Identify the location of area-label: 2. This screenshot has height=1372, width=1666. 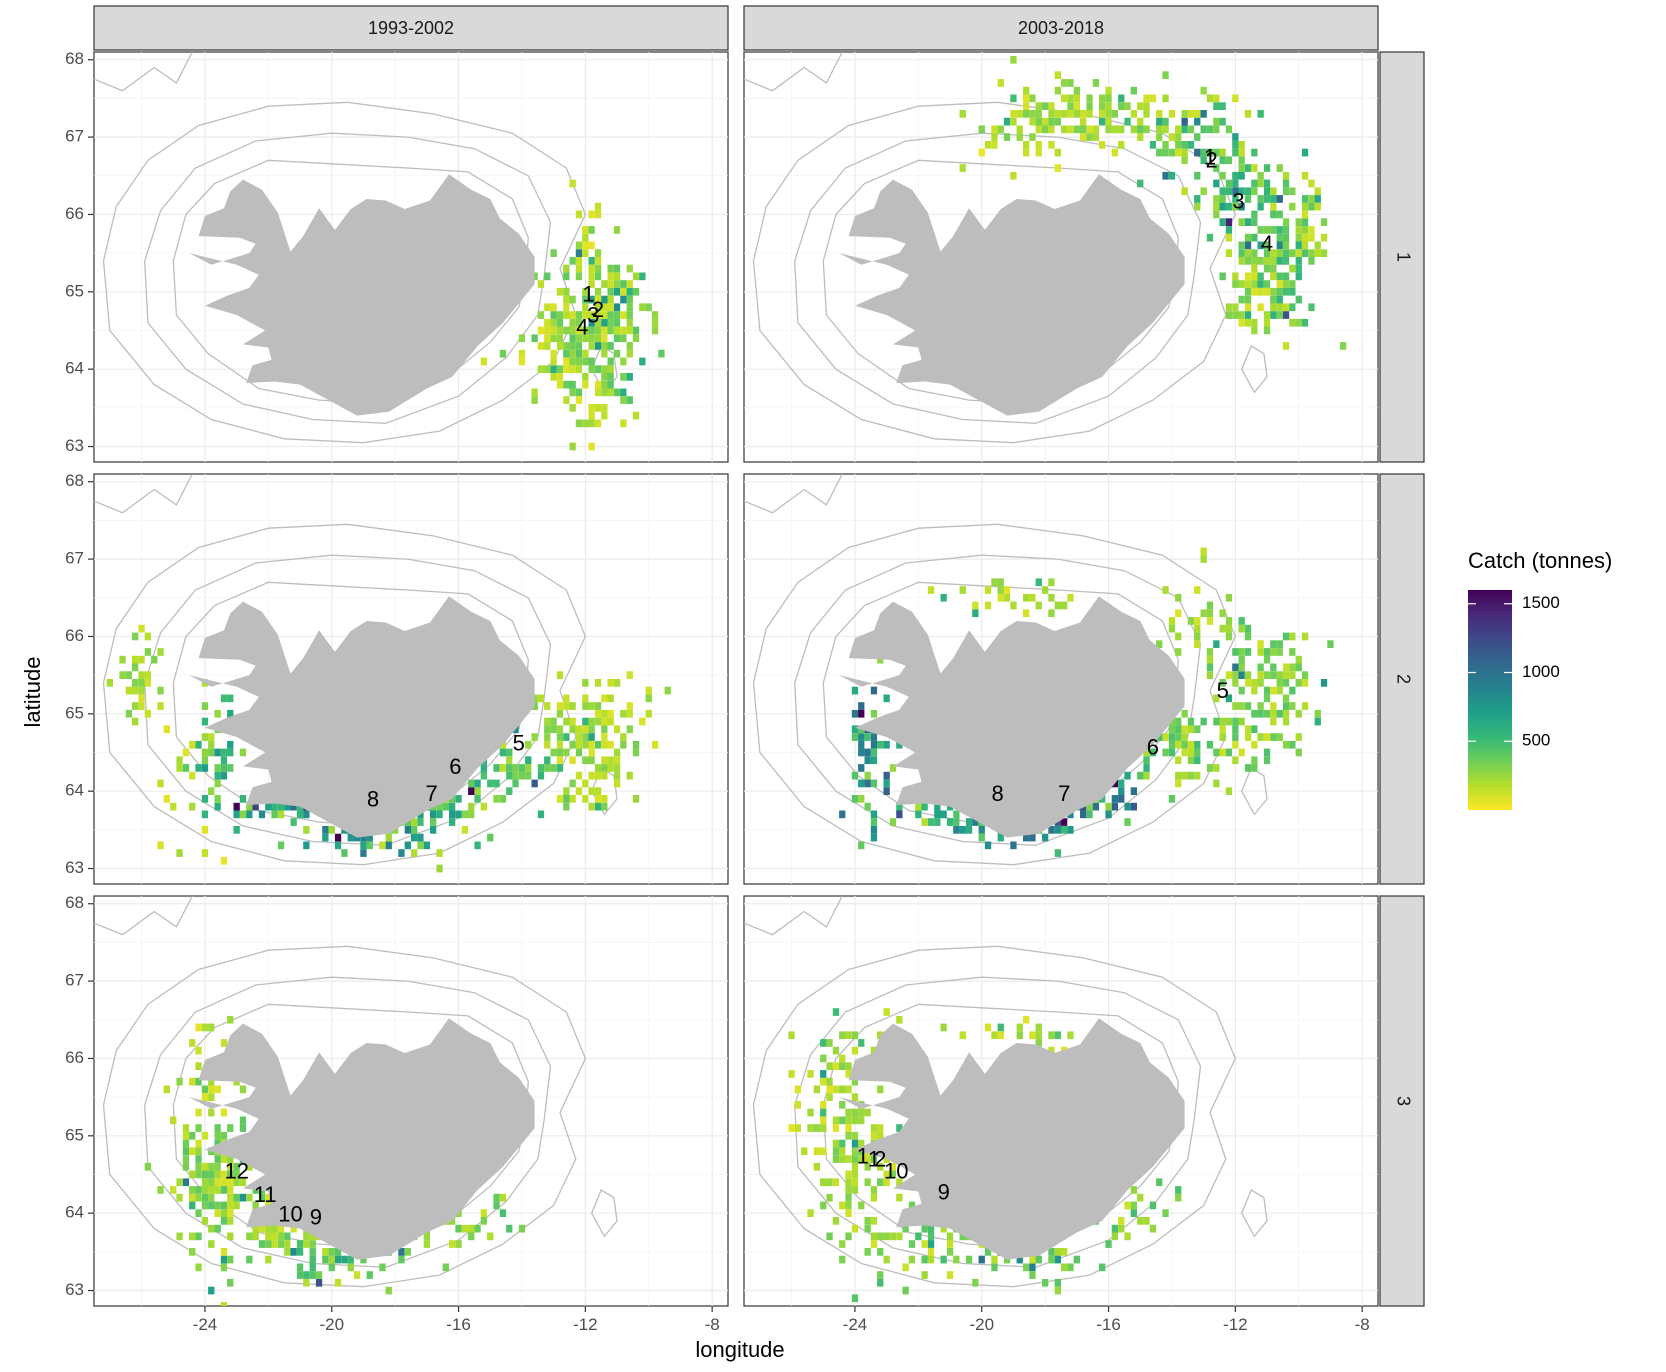
(1211, 160).